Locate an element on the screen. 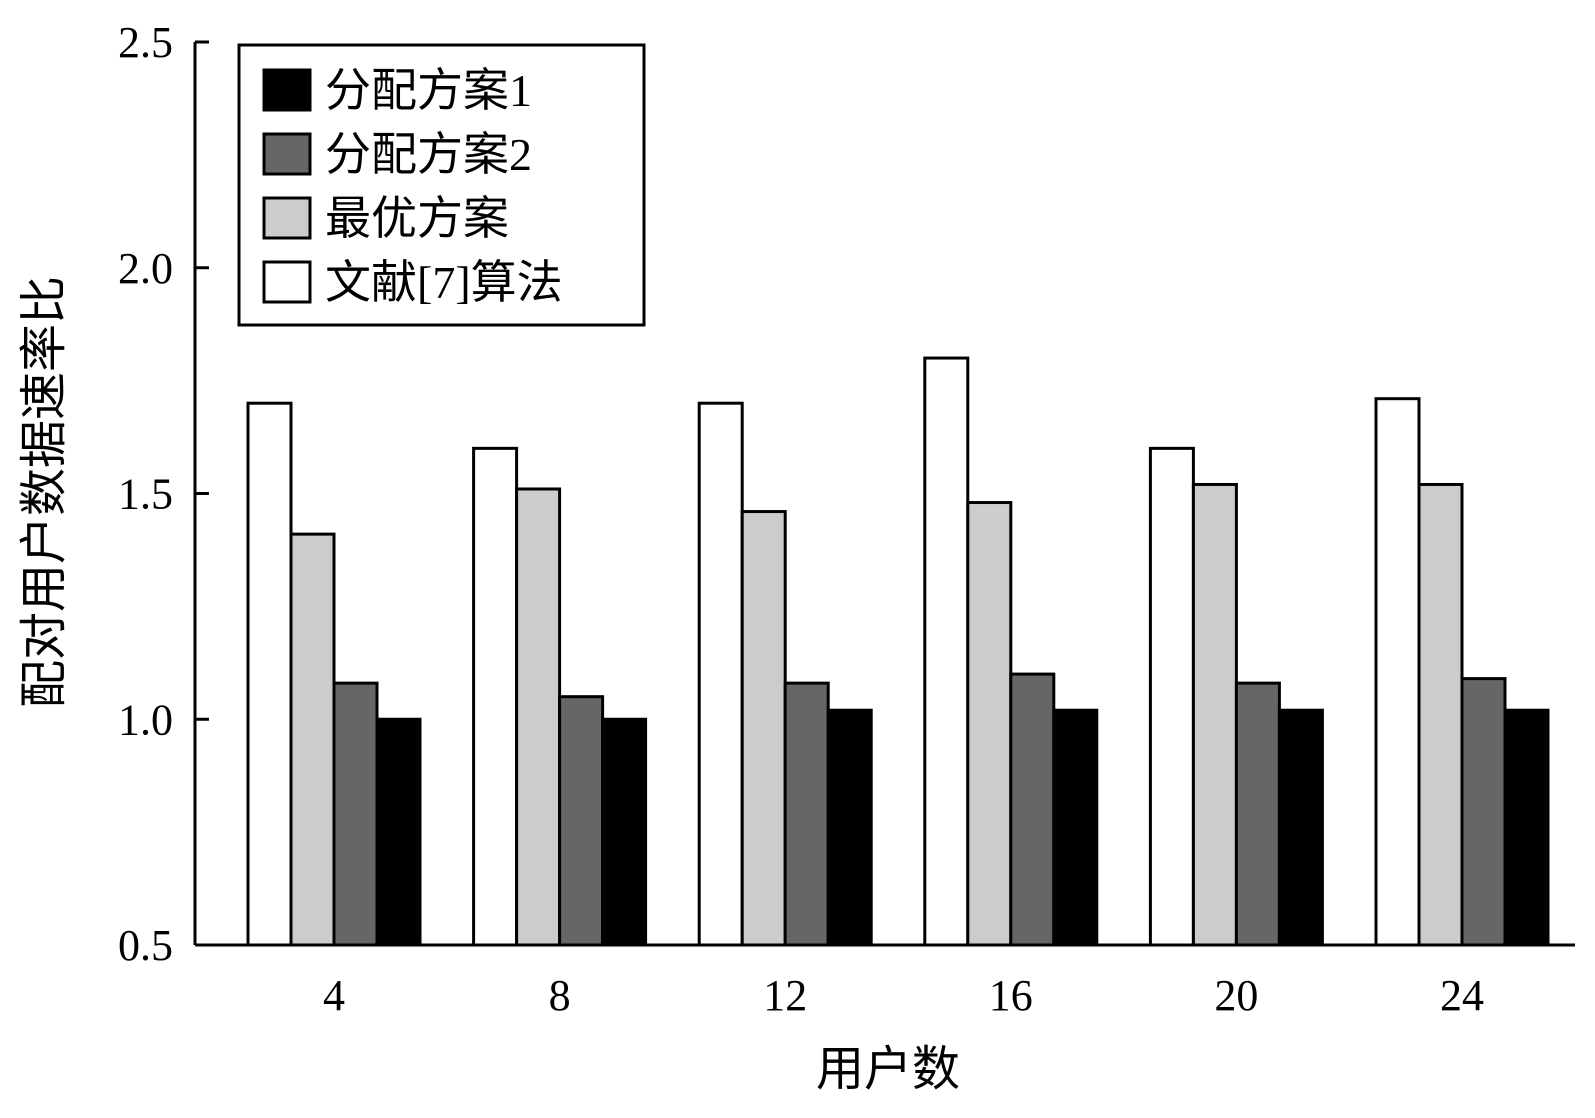 This screenshot has width=1595, height=1118. x-tick-label: 4 is located at coordinates (334, 995).